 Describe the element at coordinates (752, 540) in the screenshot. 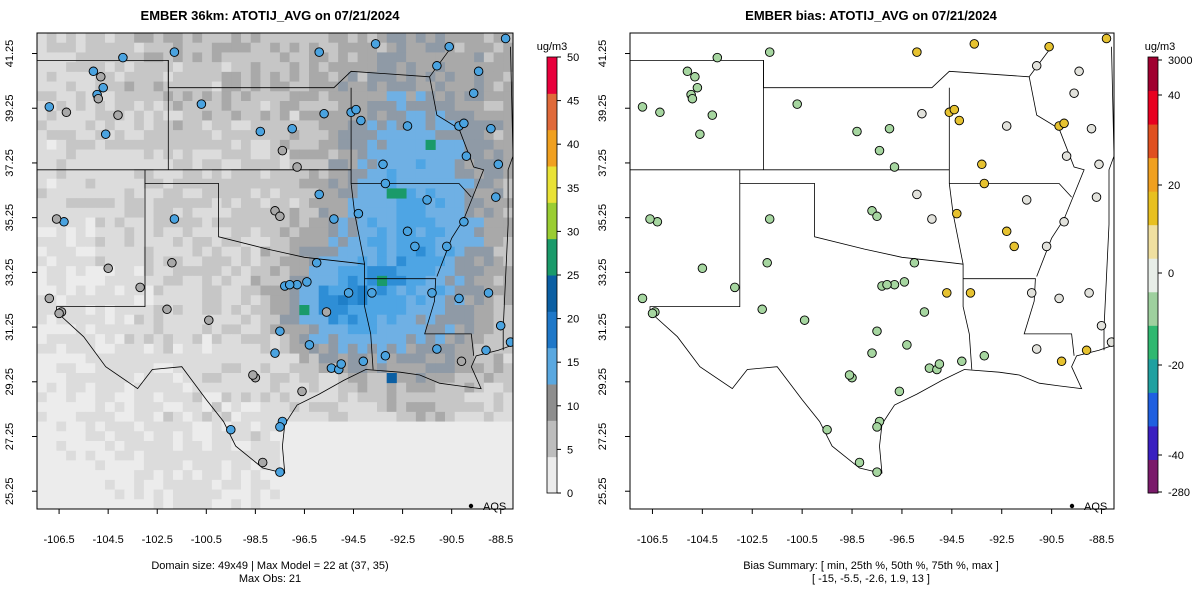

I see `x-tick-label: -102.5` at that location.